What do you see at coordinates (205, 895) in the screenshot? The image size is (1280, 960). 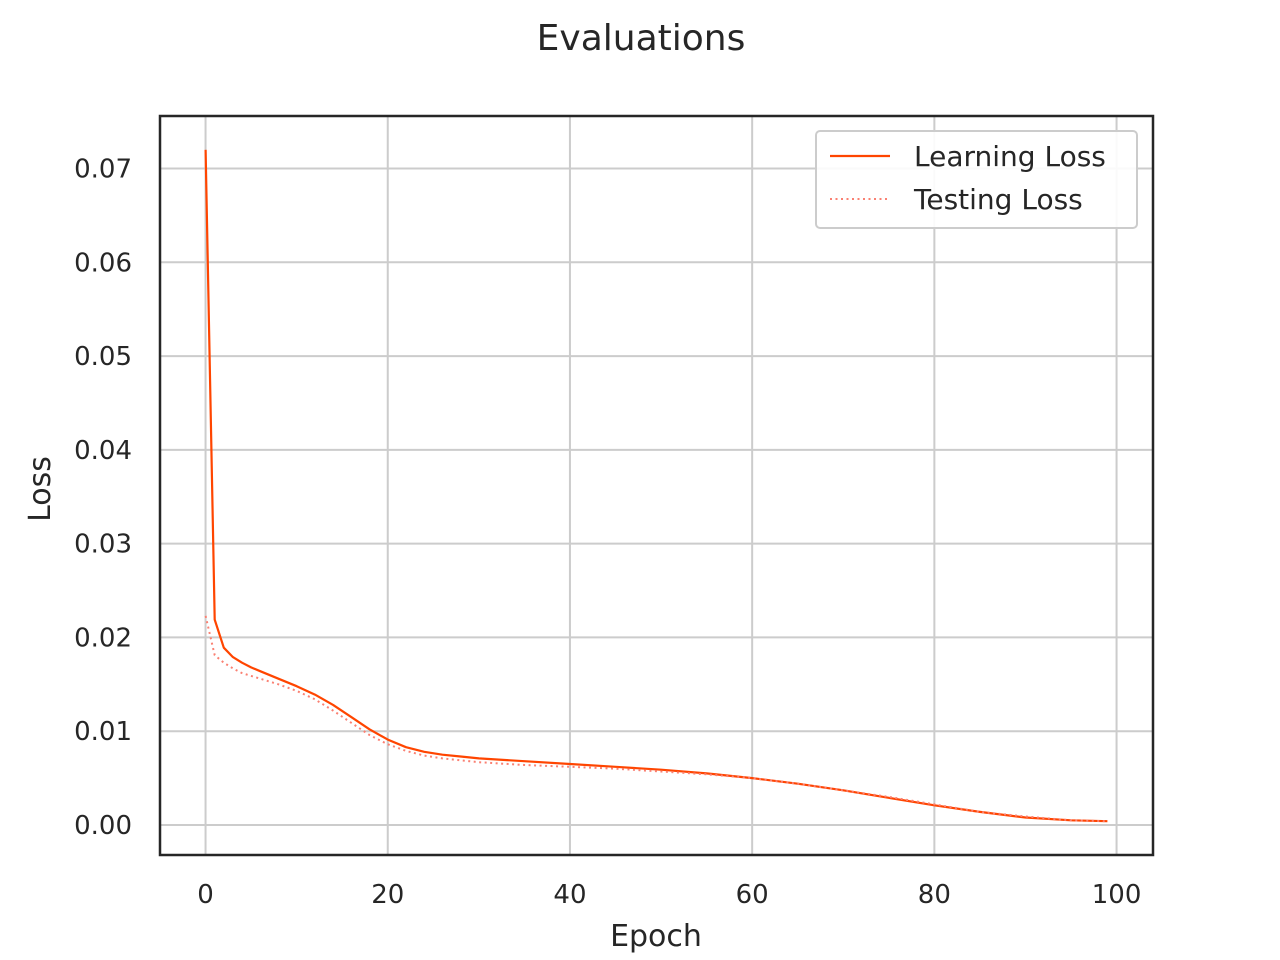 I see `x-tick-label: 0` at bounding box center [205, 895].